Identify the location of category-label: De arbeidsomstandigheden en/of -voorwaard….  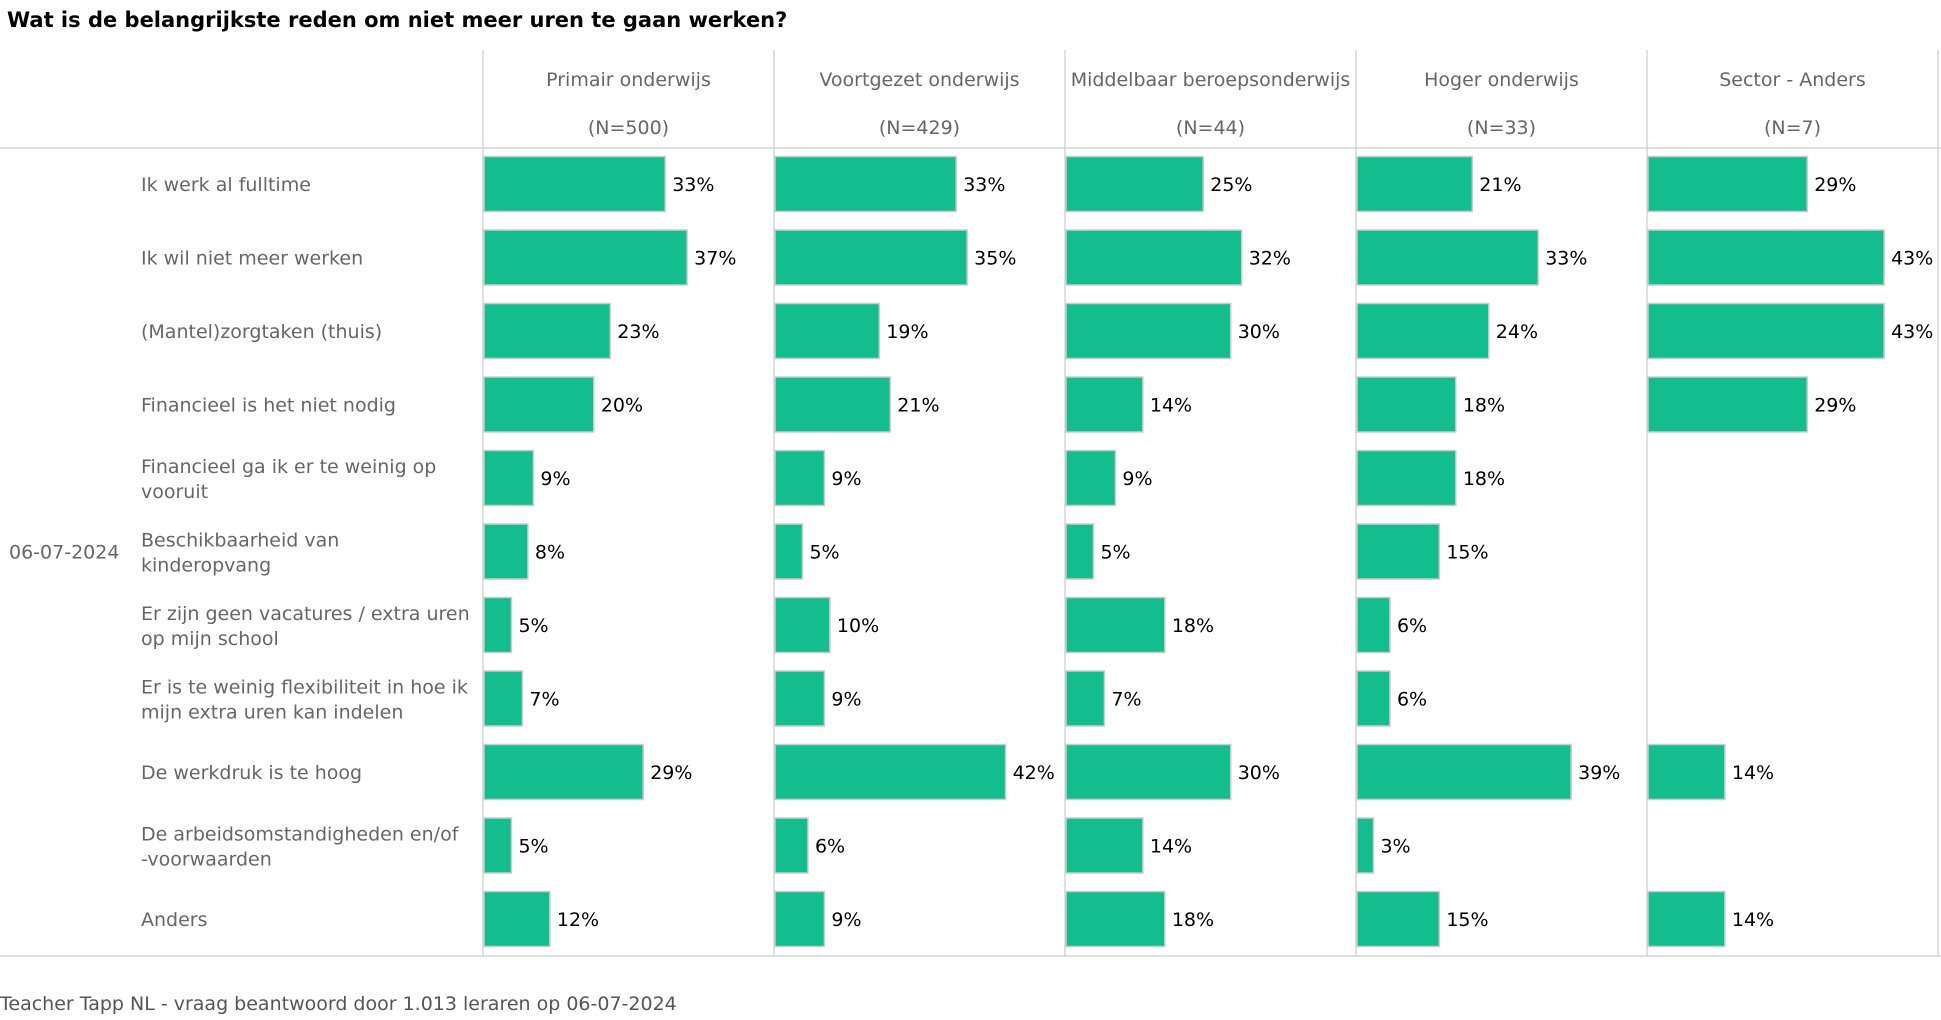
(300, 847).